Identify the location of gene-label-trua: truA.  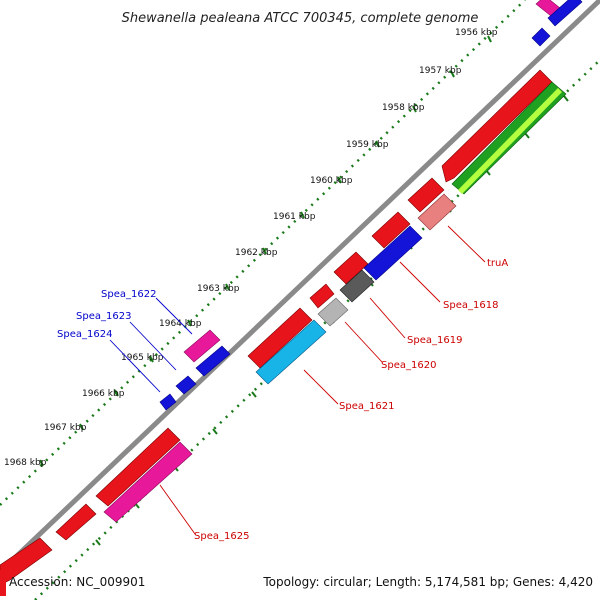
(497, 263).